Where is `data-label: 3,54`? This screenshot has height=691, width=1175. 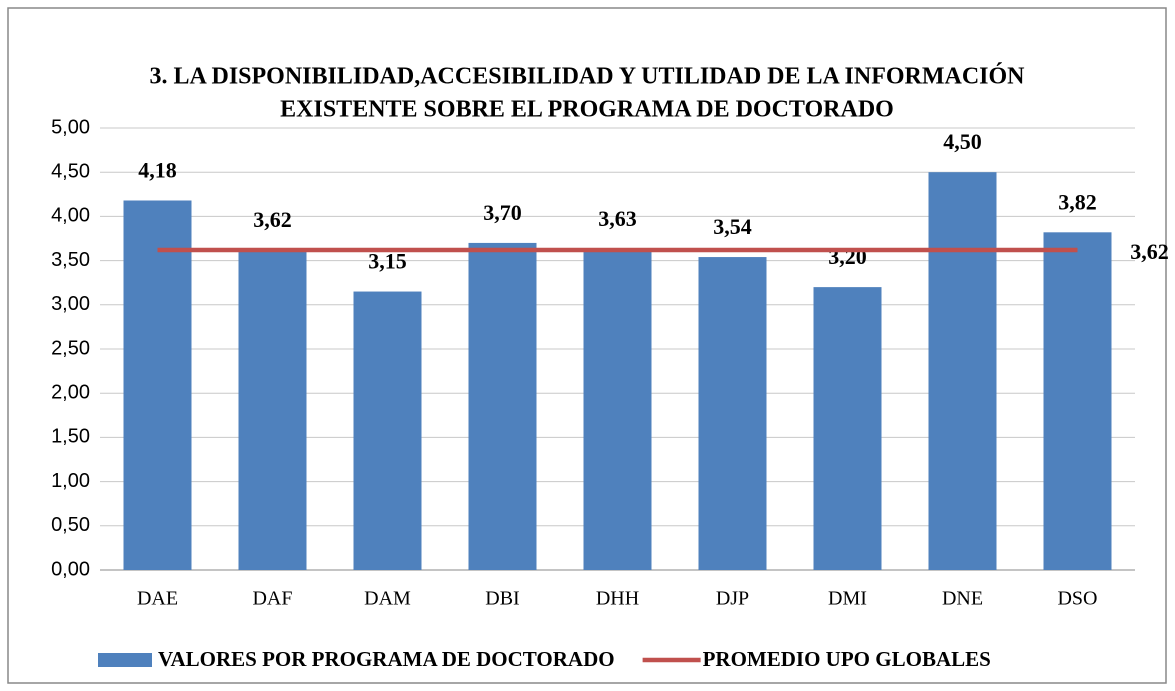
data-label: 3,54 is located at coordinates (732, 226).